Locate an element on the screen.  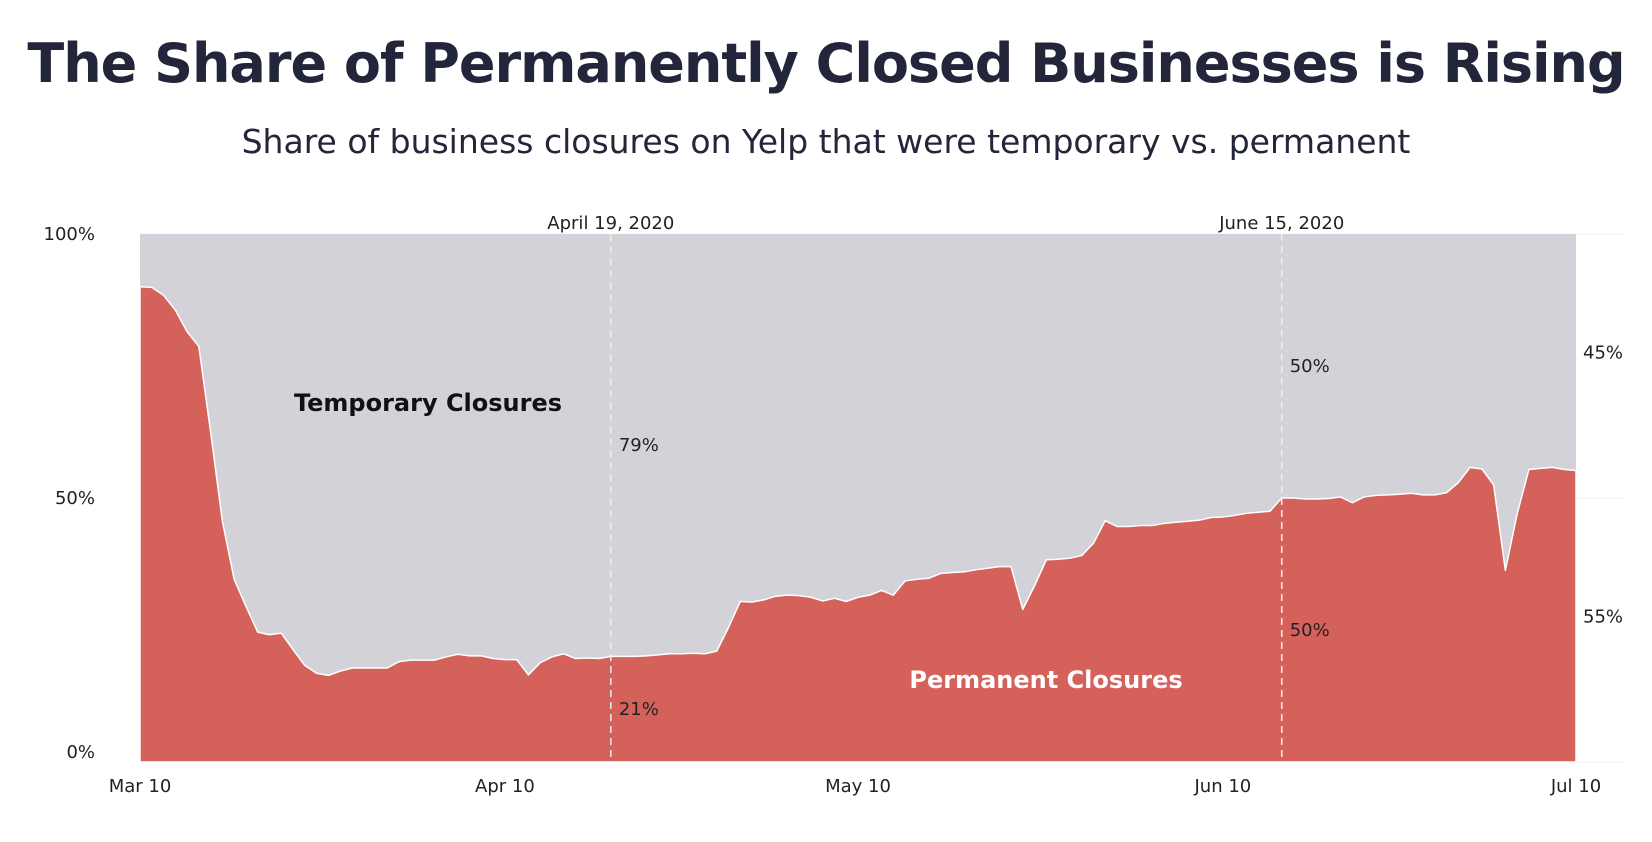
permanent-share-label: 21% is located at coordinates (639, 709).